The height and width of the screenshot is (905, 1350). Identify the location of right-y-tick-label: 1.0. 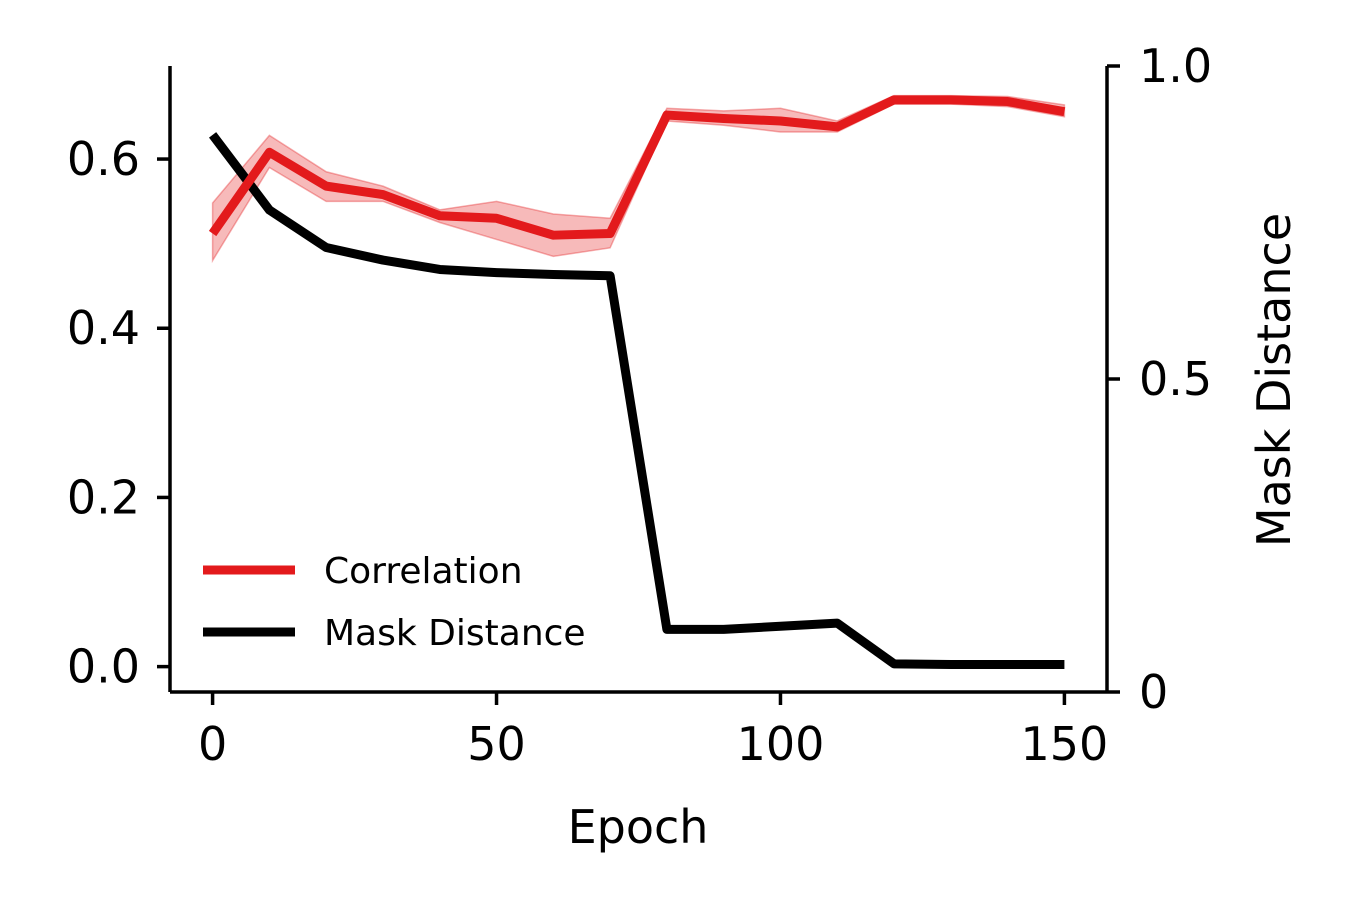
(1175, 66).